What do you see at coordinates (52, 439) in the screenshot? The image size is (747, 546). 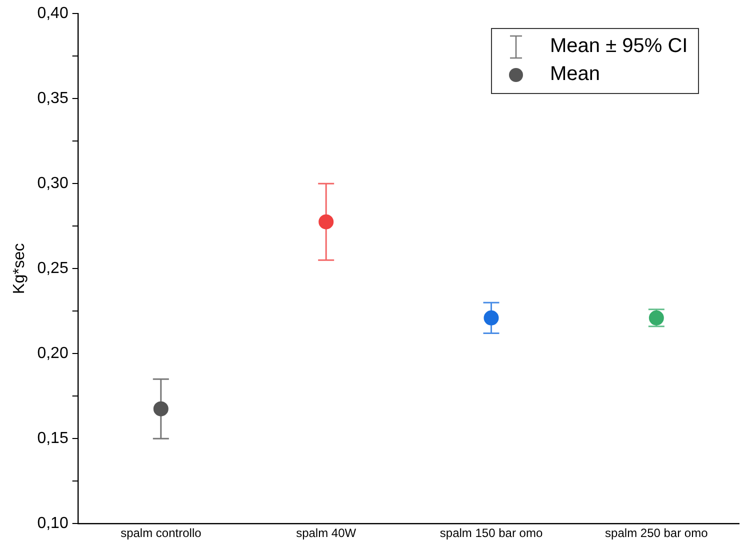 I see `y-tick-label: 0,15` at bounding box center [52, 439].